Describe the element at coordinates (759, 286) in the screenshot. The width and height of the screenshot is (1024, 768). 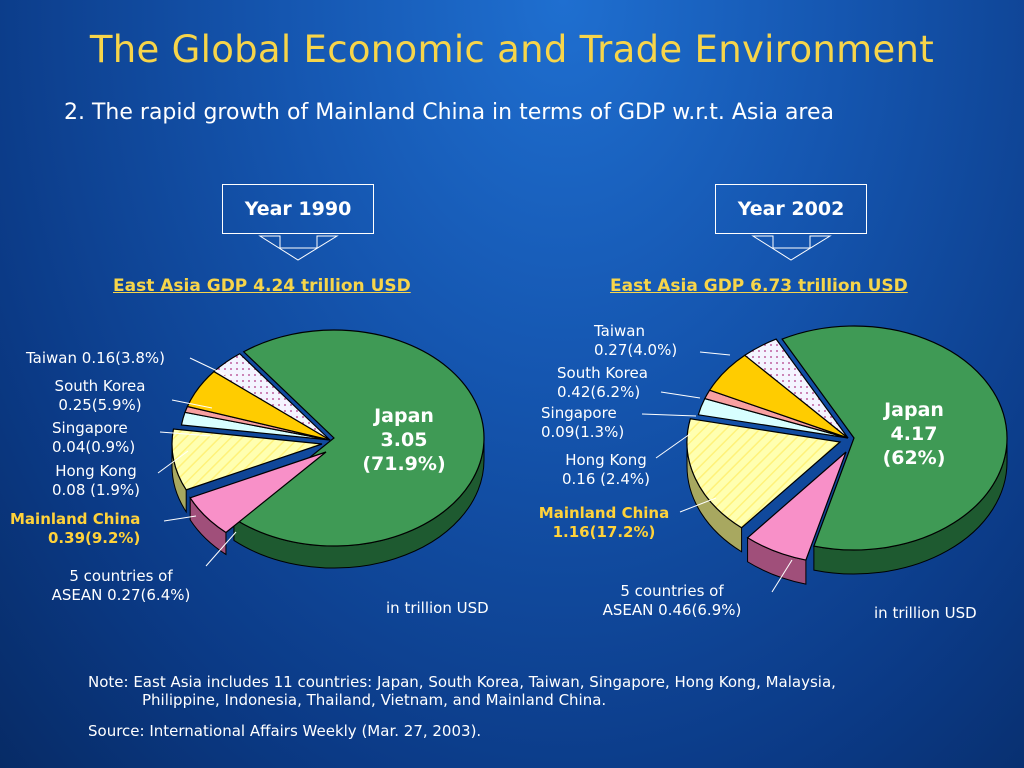
I see `gdp-heading-2002: East Asia GDP 6.73 trillion USD` at that location.